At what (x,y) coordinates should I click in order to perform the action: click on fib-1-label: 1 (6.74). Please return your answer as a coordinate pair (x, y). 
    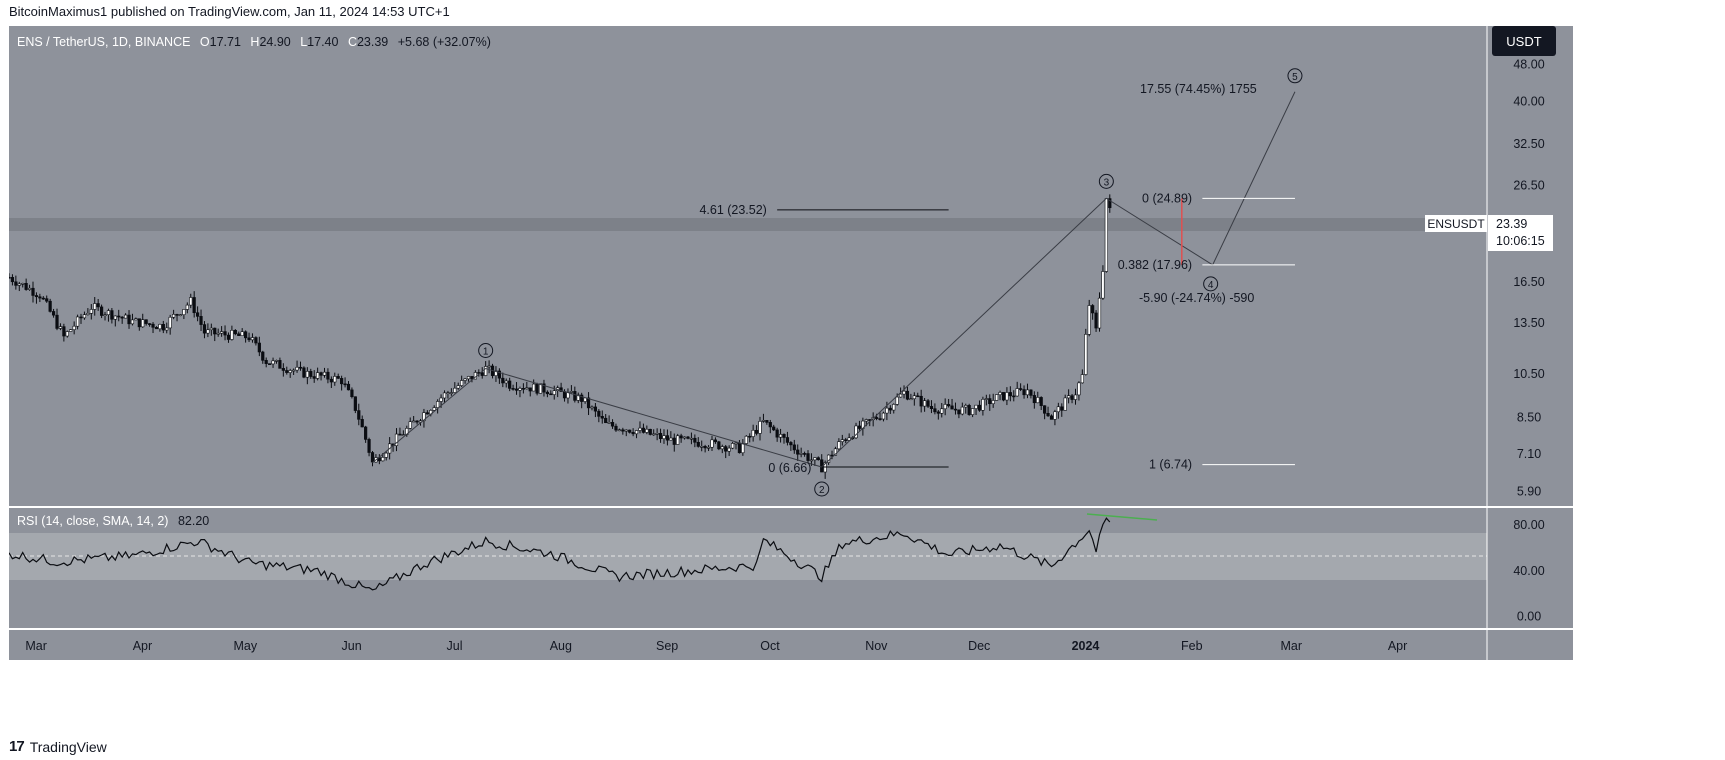
    Looking at the image, I should click on (1170, 465).